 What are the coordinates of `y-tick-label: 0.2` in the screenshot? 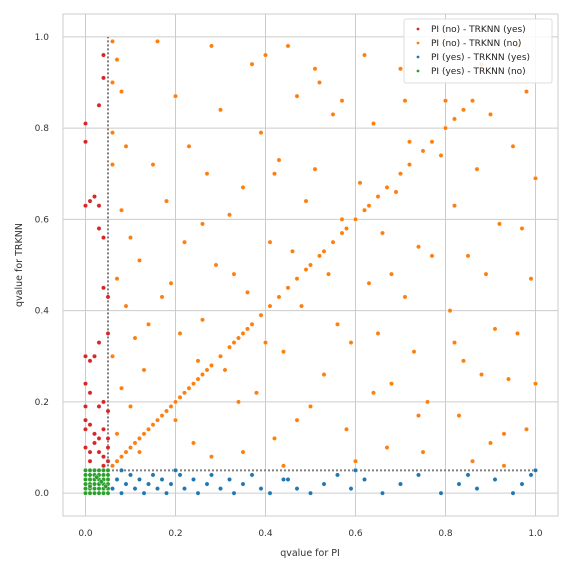 It's located at (42, 403).